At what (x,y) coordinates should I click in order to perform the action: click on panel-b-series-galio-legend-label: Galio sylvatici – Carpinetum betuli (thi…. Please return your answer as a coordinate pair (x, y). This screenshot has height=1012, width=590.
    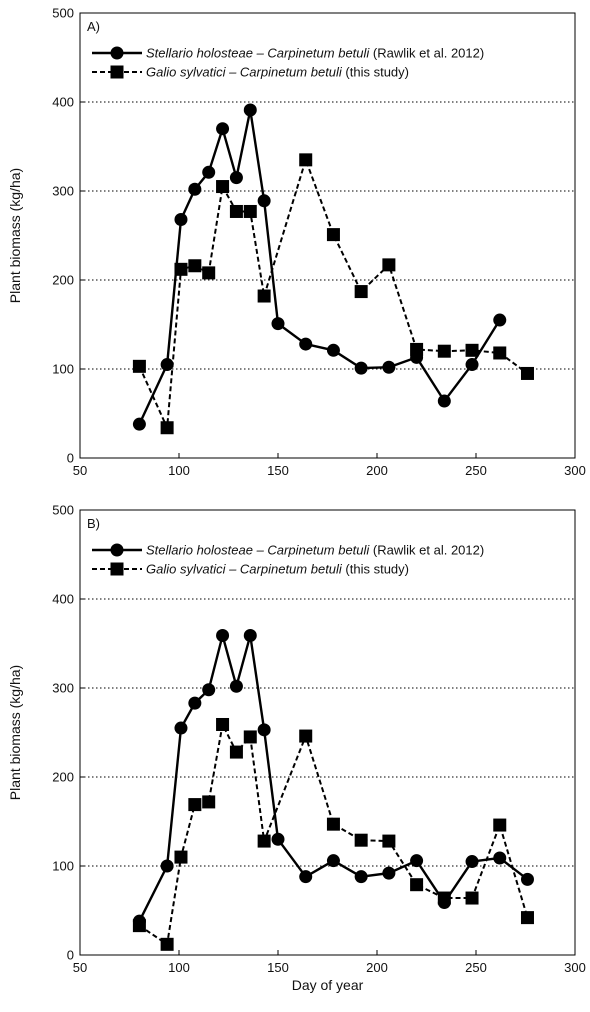
    Looking at the image, I should click on (277, 569).